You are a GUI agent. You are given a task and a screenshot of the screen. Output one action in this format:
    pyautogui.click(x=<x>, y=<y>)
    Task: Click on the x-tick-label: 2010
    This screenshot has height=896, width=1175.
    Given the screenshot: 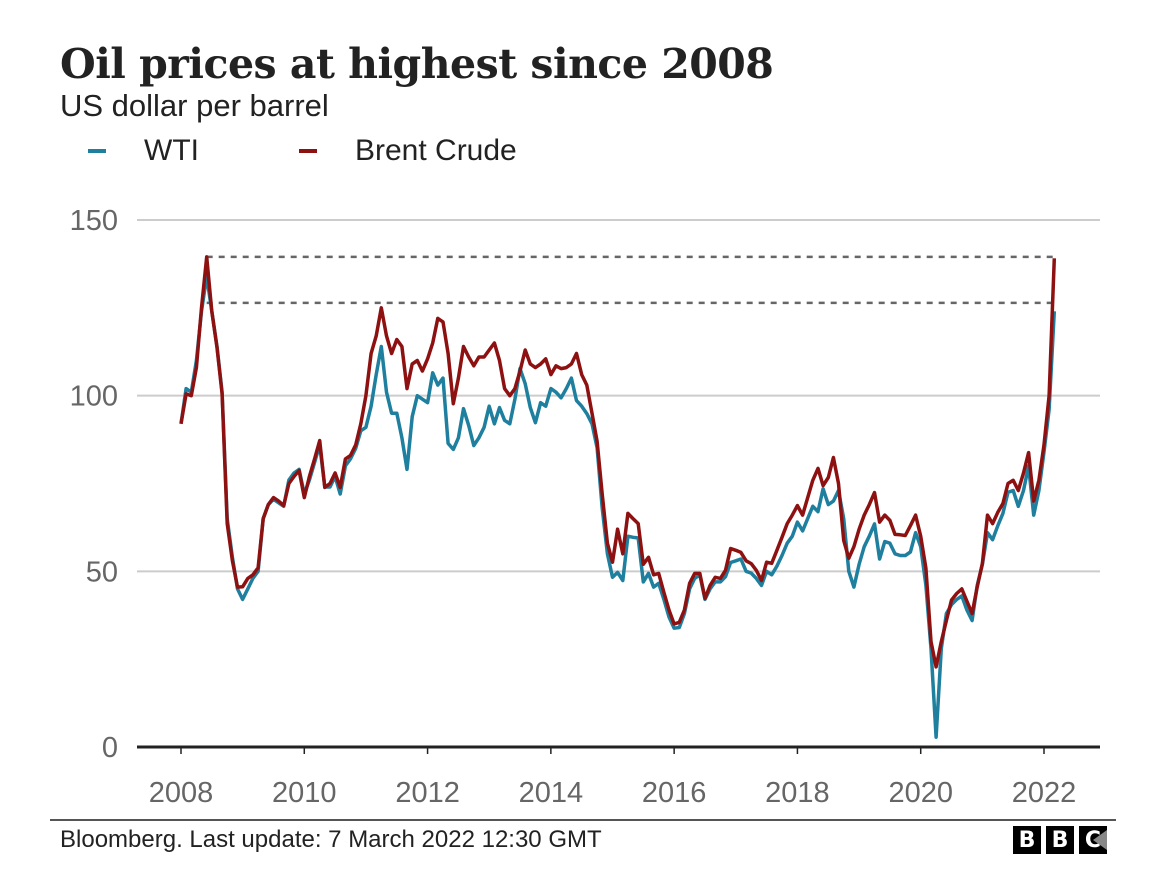 What is the action you would take?
    pyautogui.click(x=304, y=793)
    